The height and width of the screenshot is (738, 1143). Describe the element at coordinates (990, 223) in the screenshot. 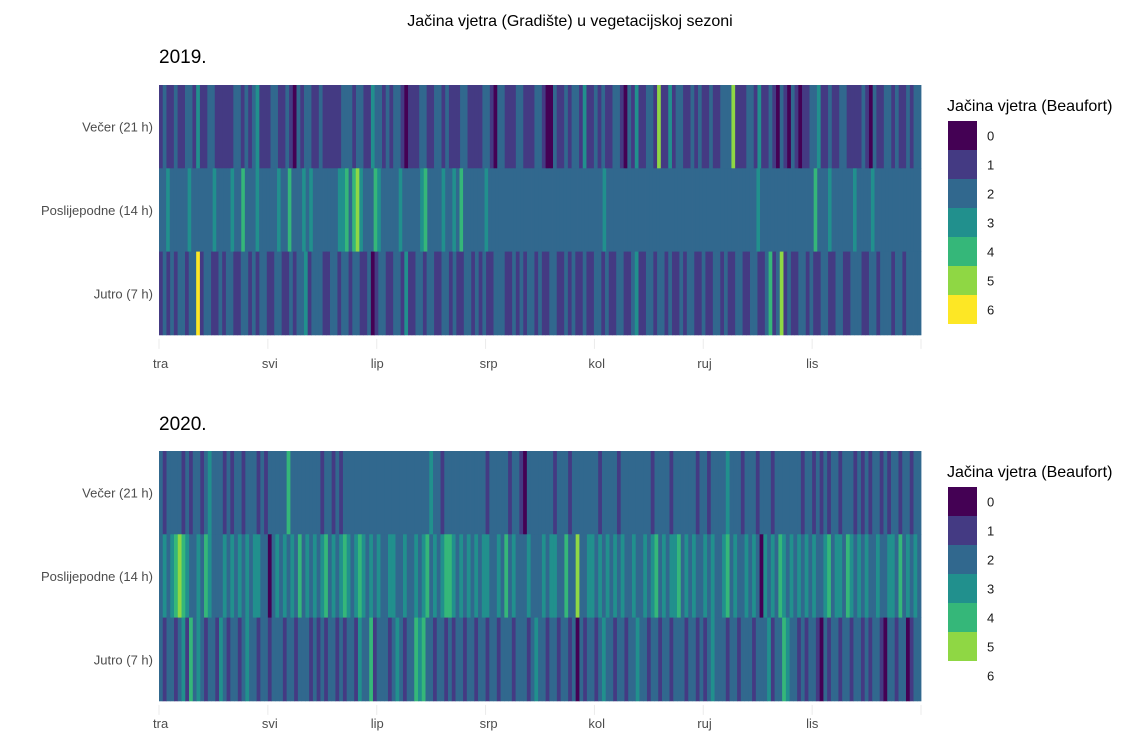

I see `legend-label: 3` at that location.